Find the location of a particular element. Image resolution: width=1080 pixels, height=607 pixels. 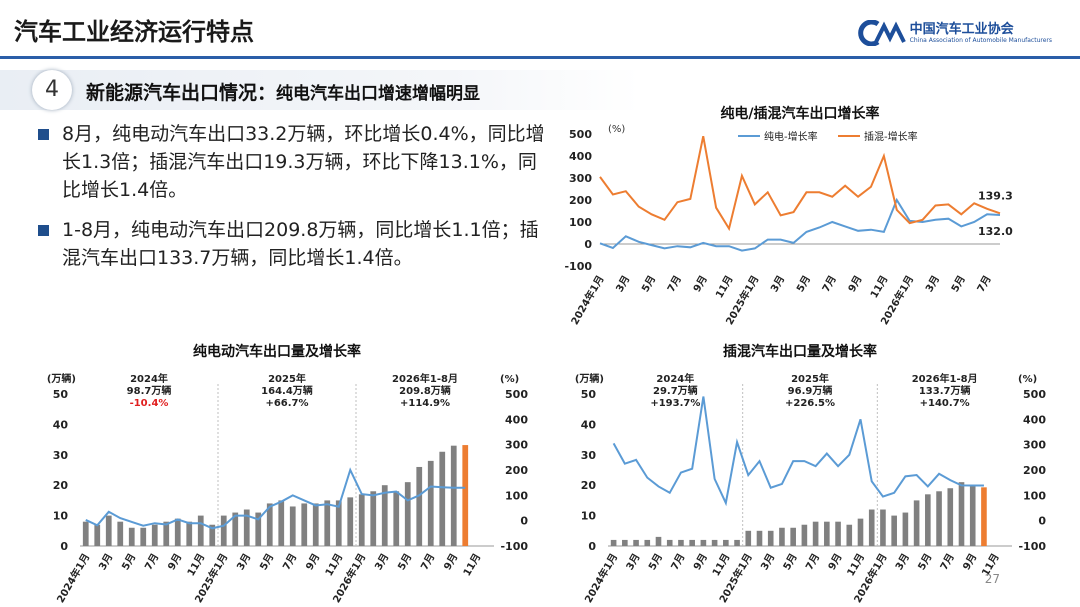

period-annotation: 2025年 is located at coordinates (287, 378).